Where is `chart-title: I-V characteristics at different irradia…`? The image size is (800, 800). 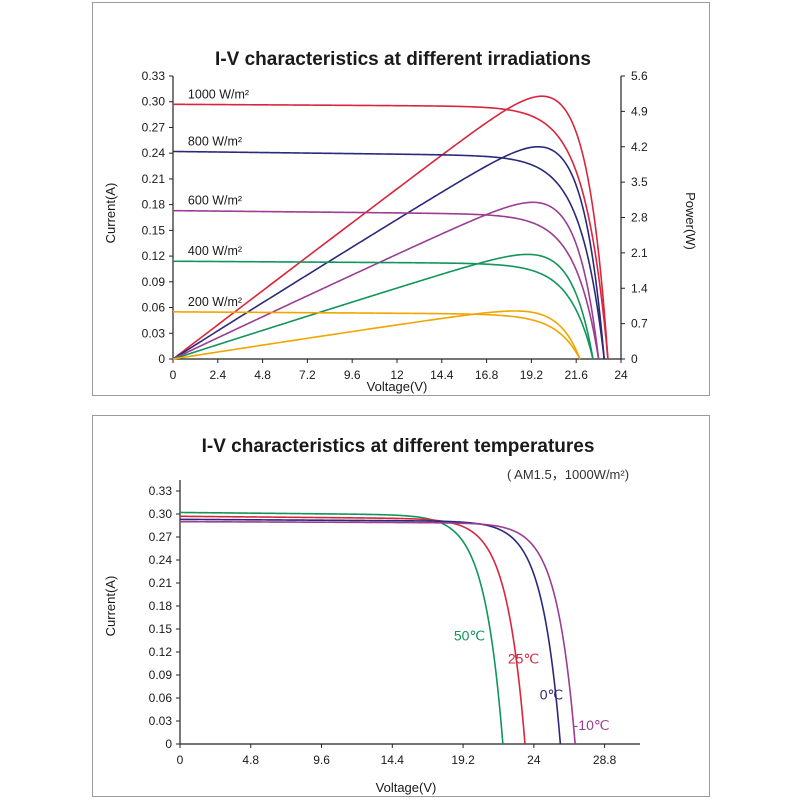 chart-title: I-V characteristics at different irradia… is located at coordinates (403, 59).